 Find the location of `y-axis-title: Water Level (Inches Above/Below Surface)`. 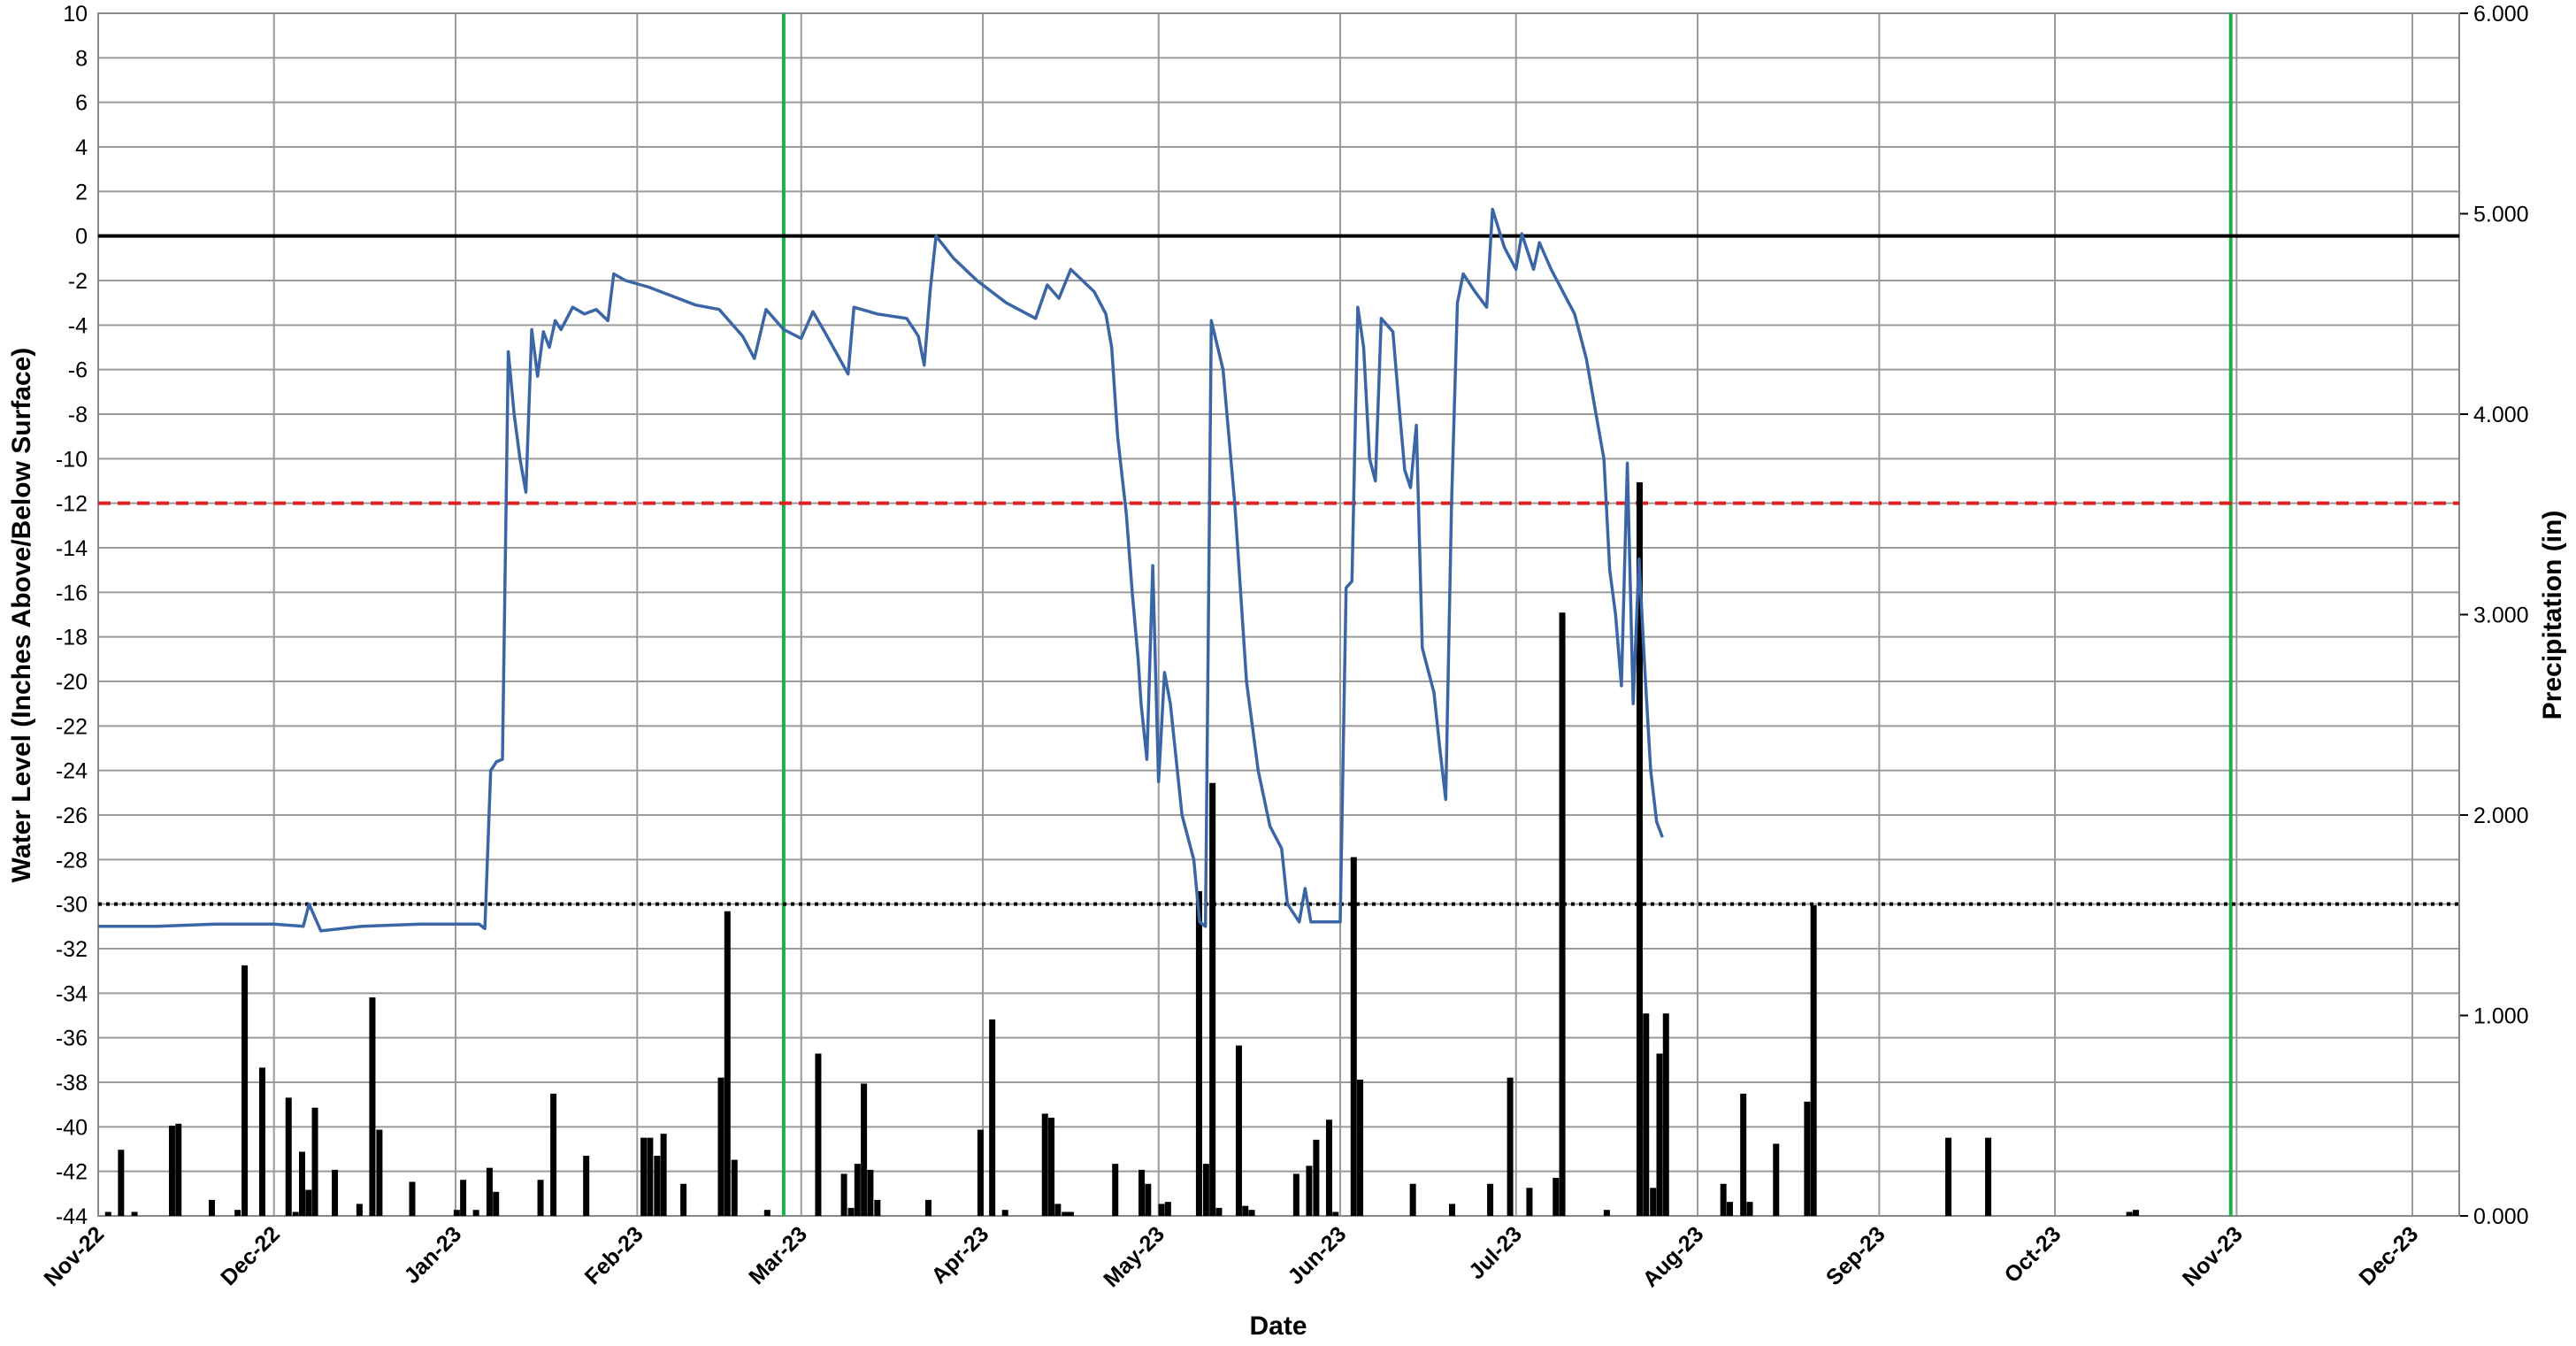

y-axis-title: Water Level (Inches Above/Below Surface) is located at coordinates (21, 615).